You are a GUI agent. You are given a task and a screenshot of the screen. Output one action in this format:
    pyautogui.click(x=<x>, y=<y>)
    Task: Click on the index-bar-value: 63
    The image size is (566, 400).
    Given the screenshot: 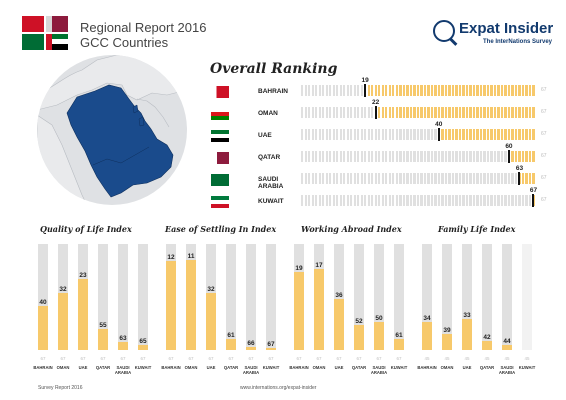 What is the action you would take?
    pyautogui.click(x=123, y=339)
    